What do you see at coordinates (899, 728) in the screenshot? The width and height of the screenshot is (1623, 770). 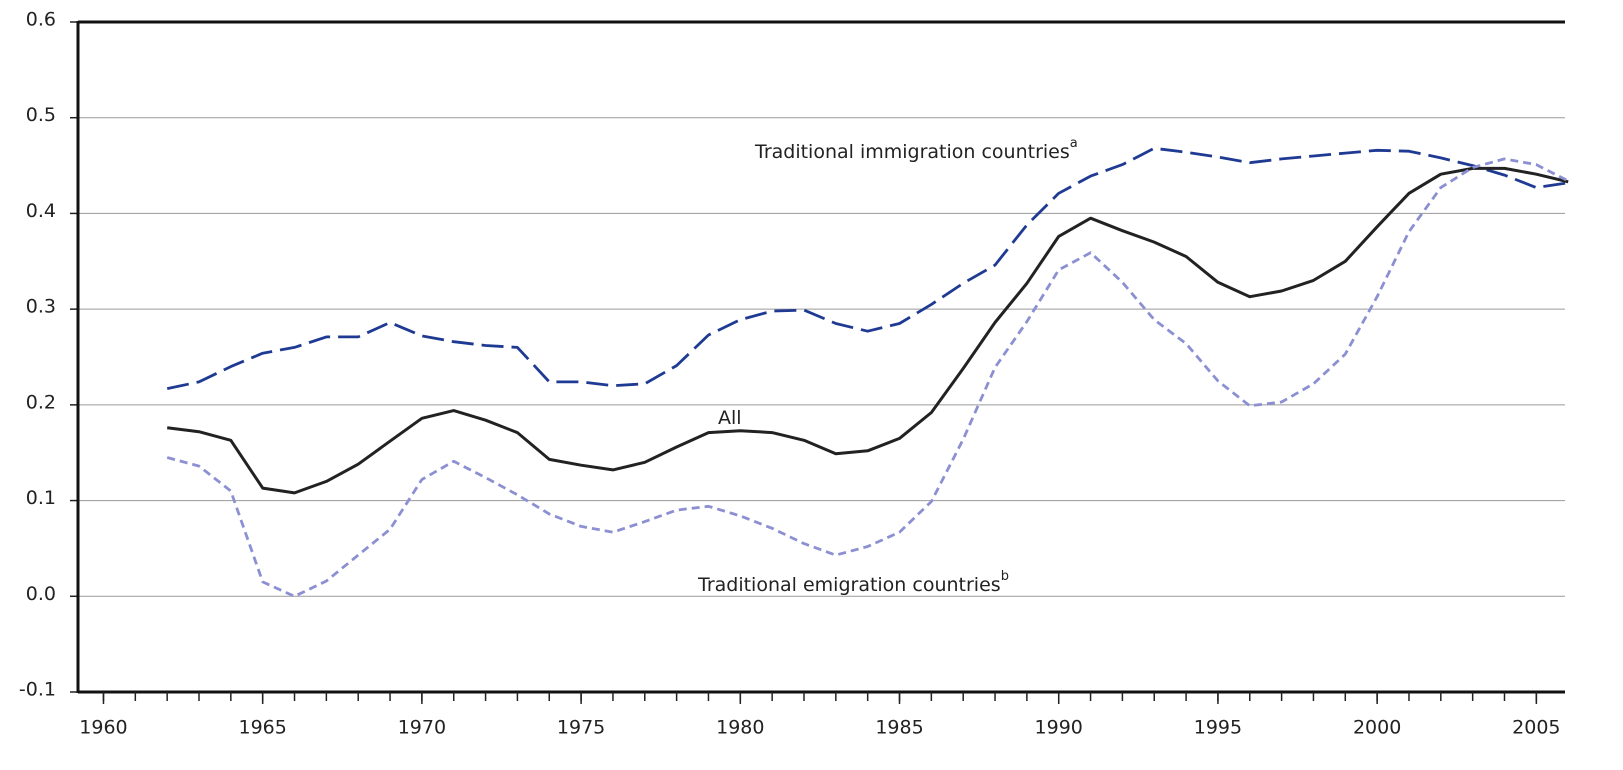 I see `x-tick-label: 1985` at bounding box center [899, 728].